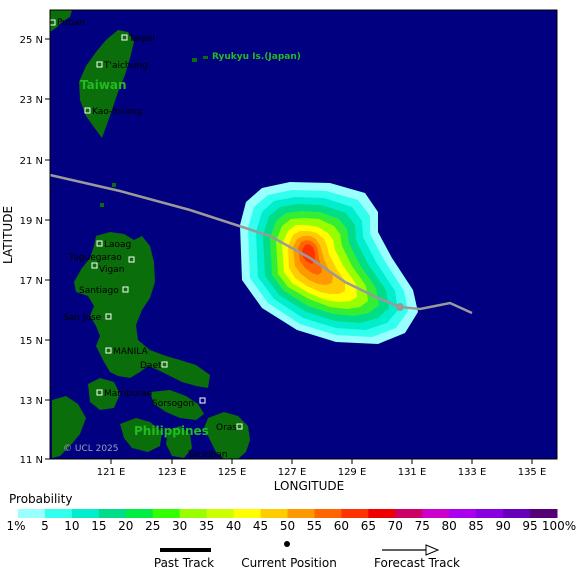 This screenshot has width=580, height=579. Describe the element at coordinates (202, 400) in the screenshot. I see `city-marker-sorsogon` at that location.